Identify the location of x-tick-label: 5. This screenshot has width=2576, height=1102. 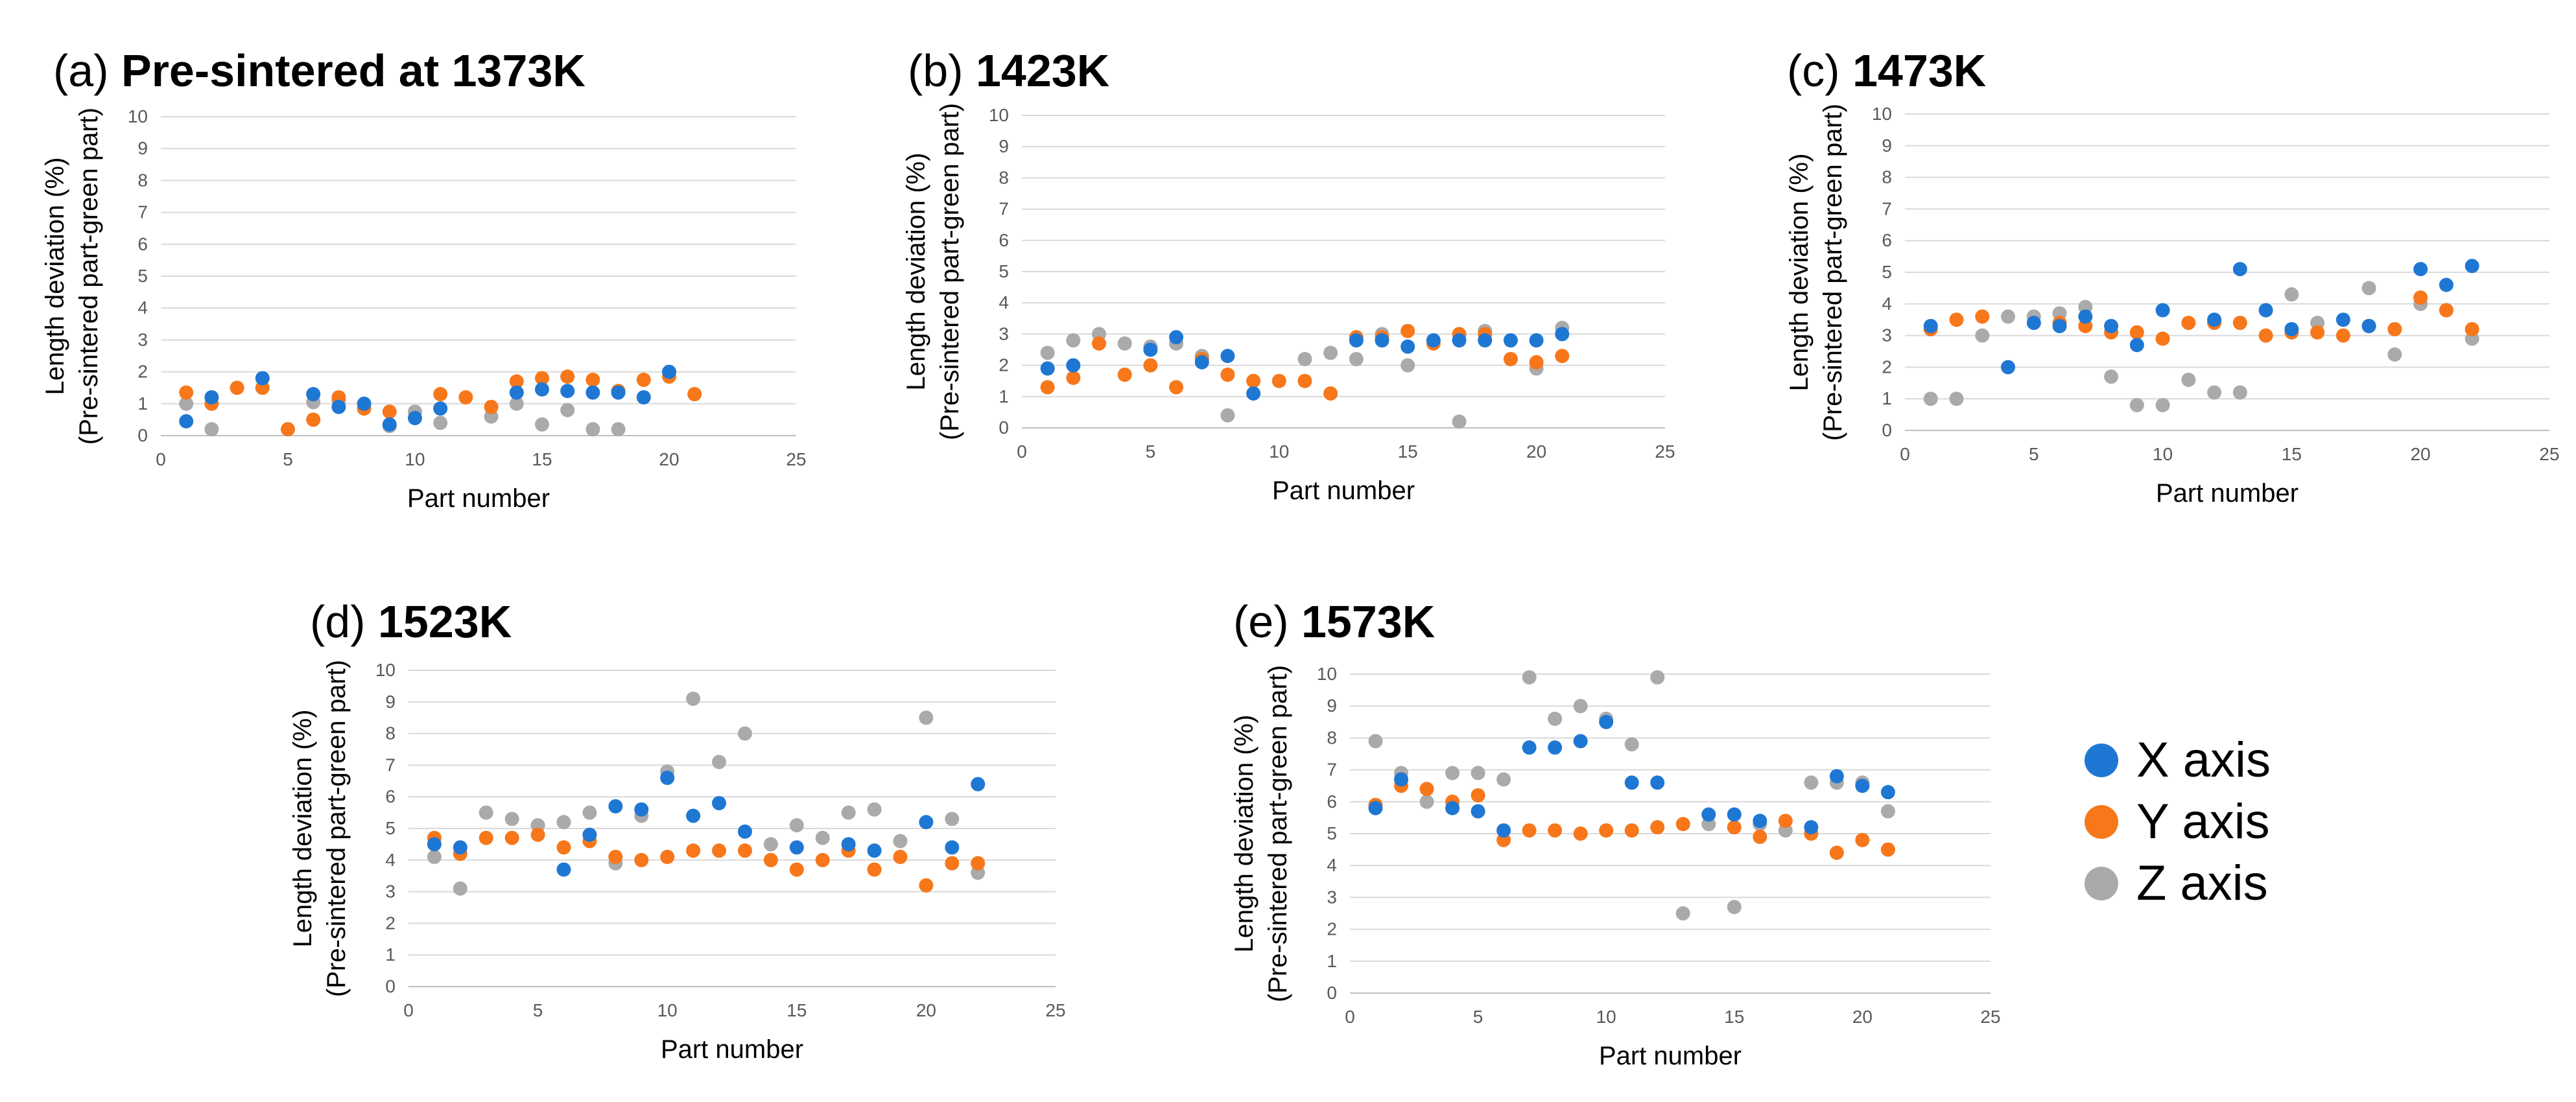
(1151, 451).